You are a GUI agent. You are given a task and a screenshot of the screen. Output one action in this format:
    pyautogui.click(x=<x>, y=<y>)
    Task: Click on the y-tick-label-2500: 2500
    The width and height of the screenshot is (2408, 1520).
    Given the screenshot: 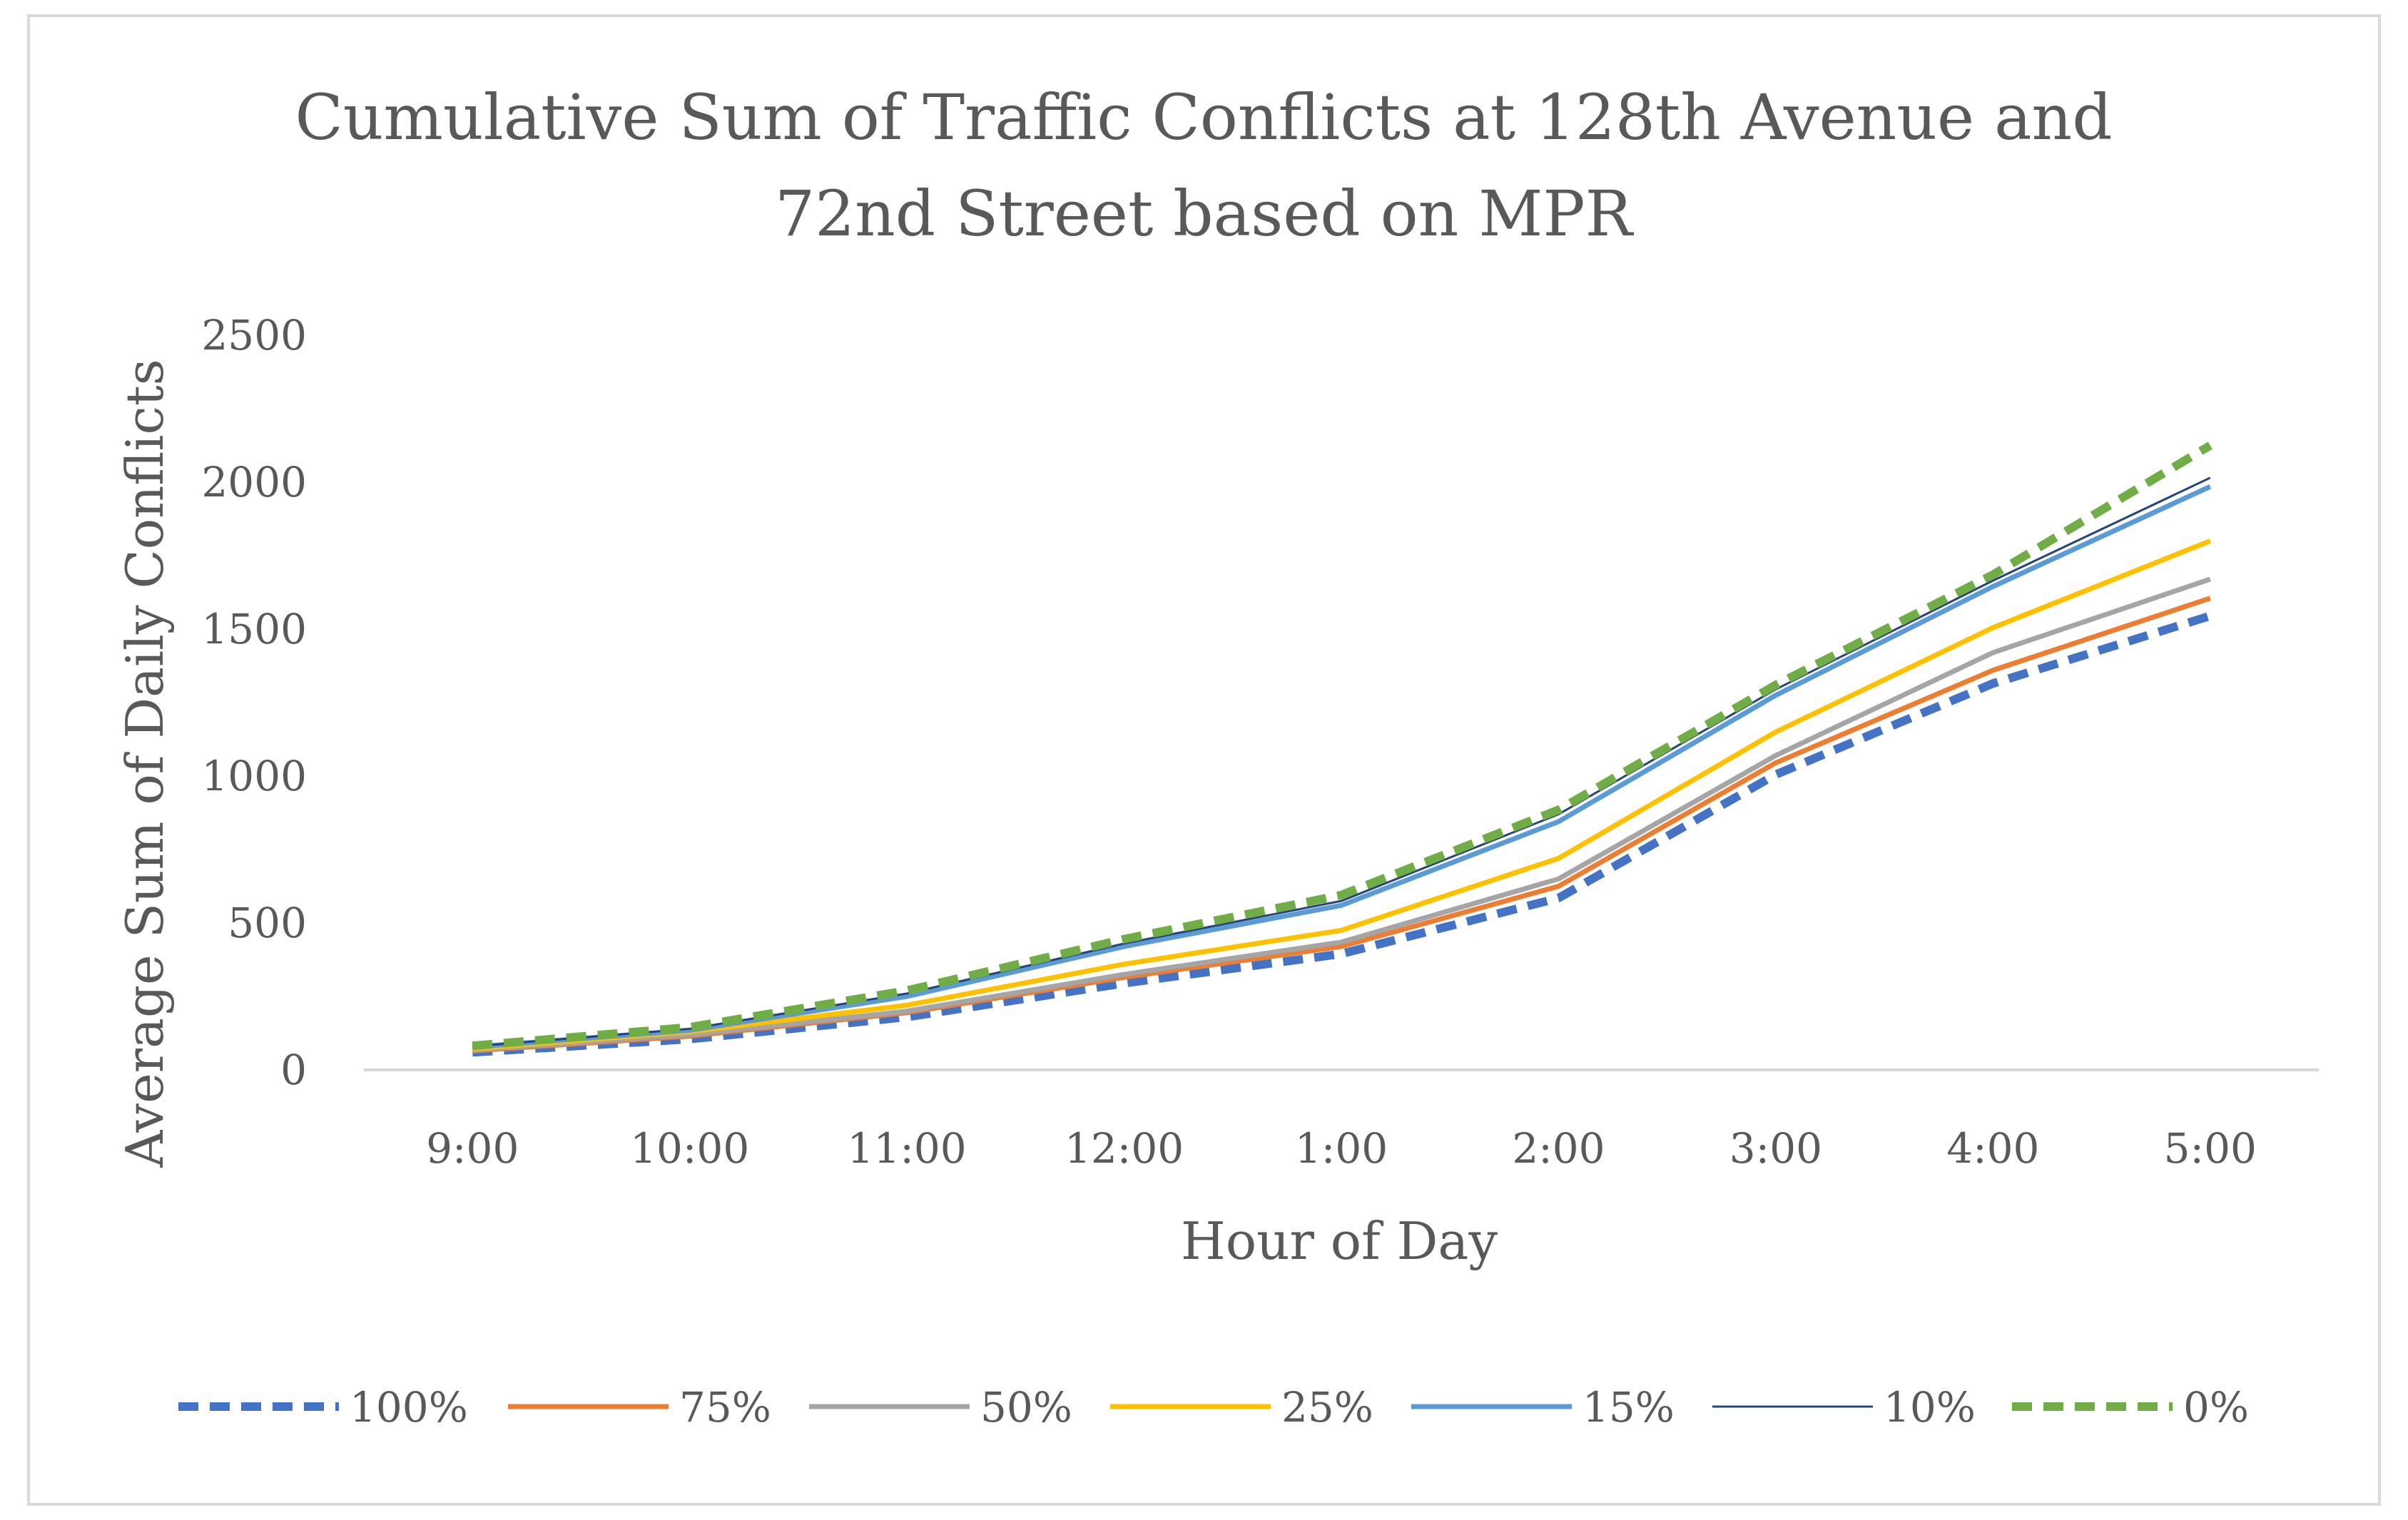 What is the action you would take?
    pyautogui.click(x=254, y=335)
    